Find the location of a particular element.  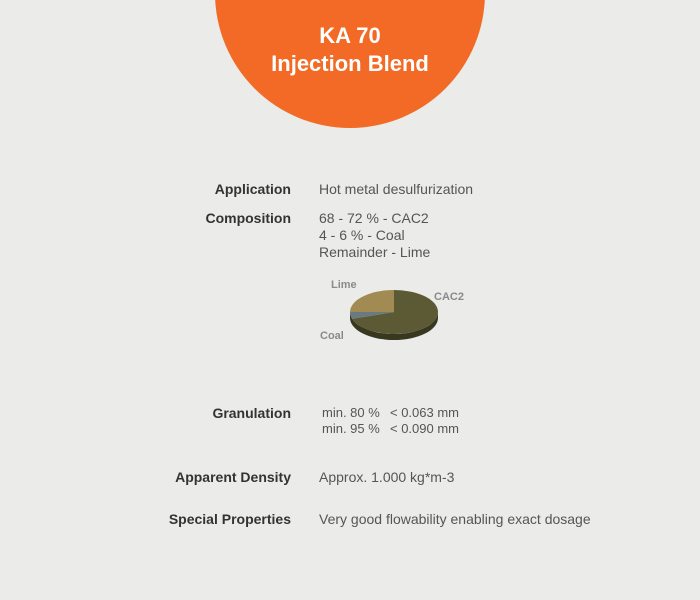

granulation-percent: min. 80 % is located at coordinates (351, 412).